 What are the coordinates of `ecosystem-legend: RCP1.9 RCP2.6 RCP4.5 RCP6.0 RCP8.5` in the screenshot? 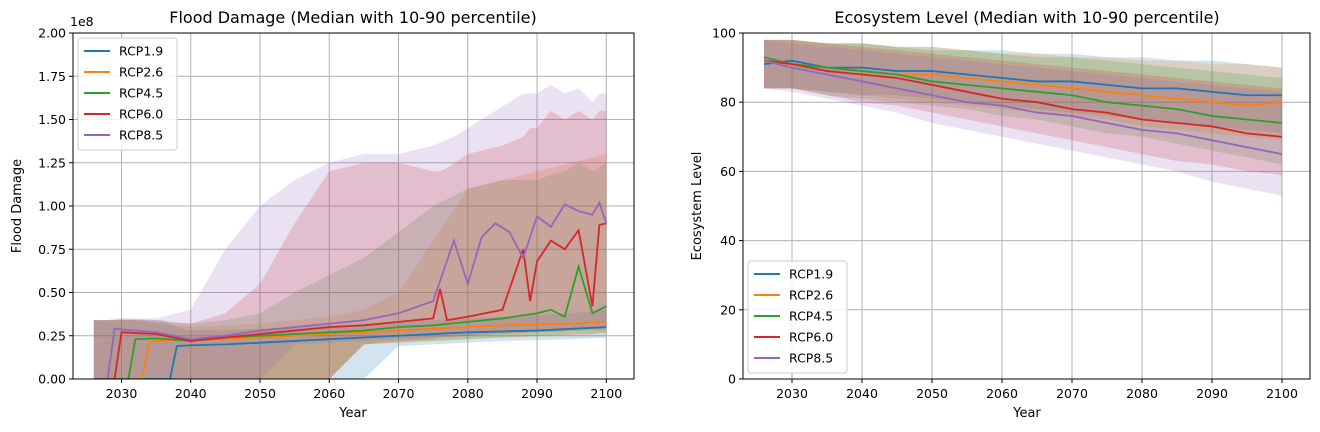 It's located at (797, 317).